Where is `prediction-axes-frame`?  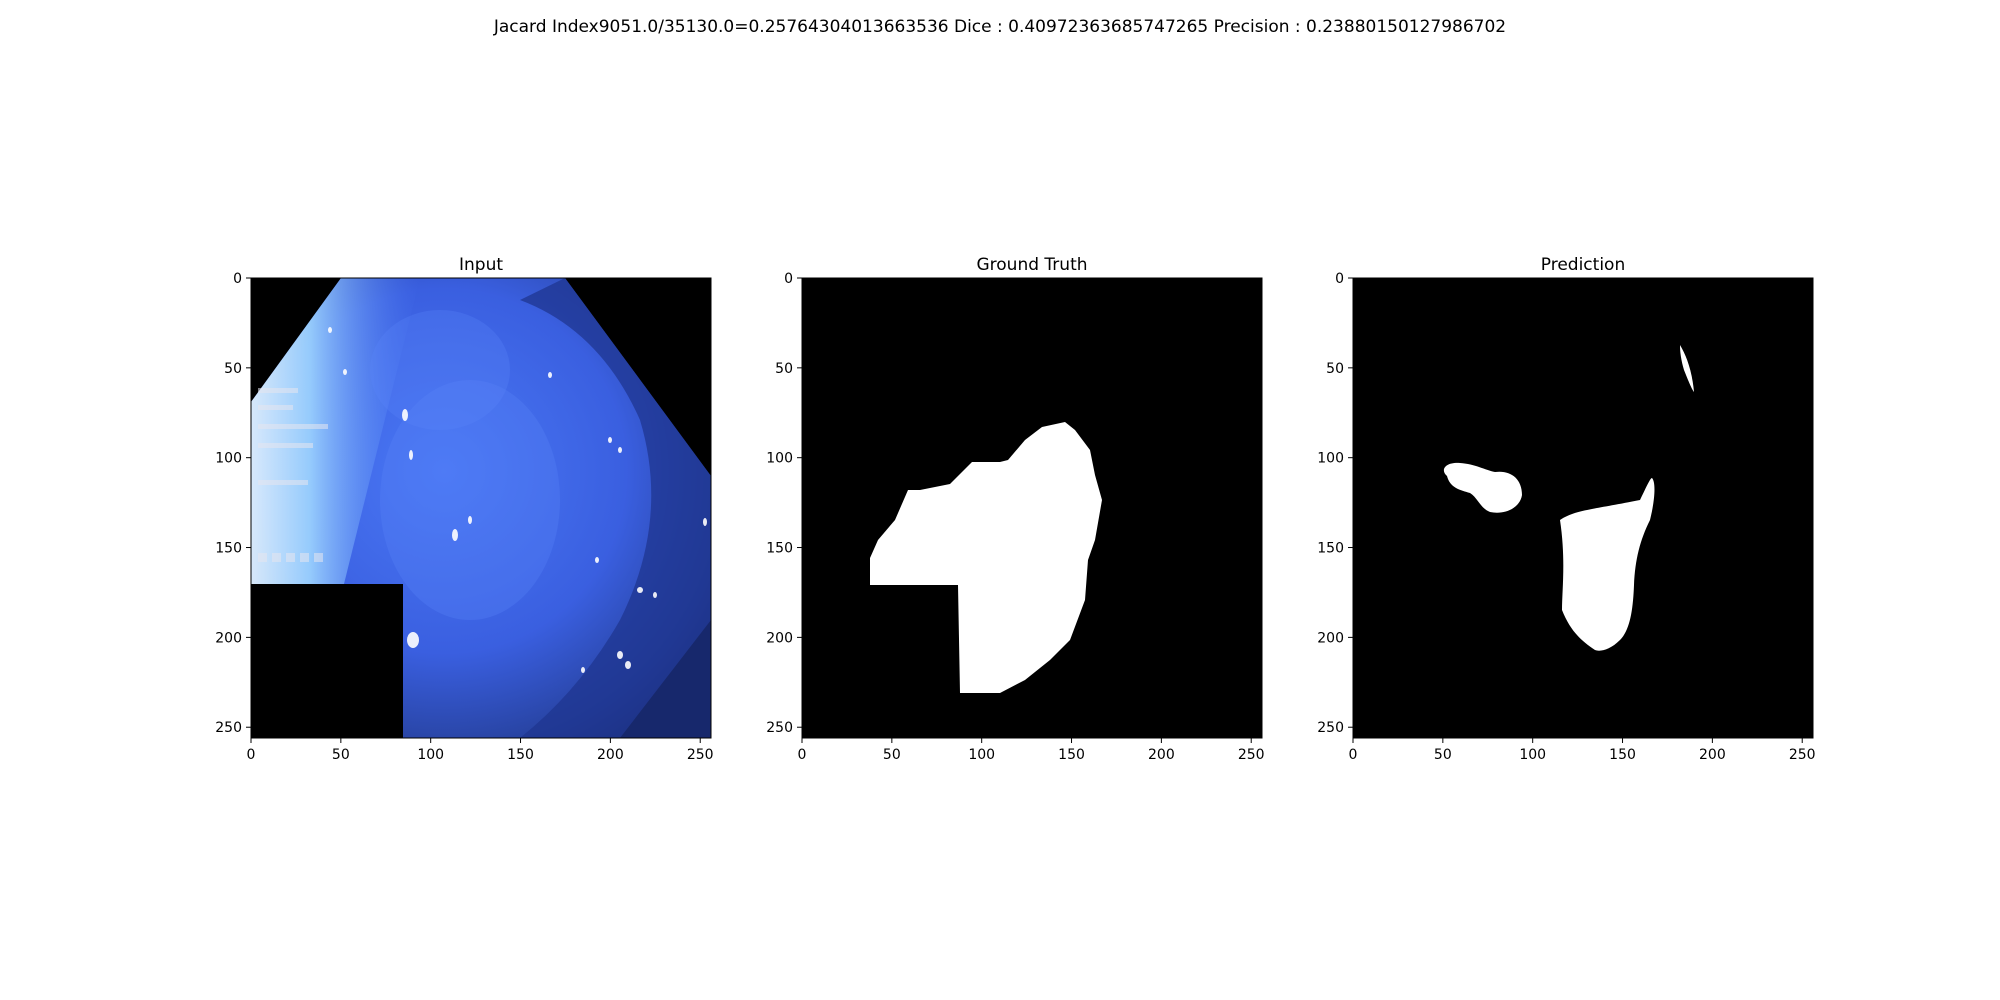
prediction-axes-frame is located at coordinates (1583, 508).